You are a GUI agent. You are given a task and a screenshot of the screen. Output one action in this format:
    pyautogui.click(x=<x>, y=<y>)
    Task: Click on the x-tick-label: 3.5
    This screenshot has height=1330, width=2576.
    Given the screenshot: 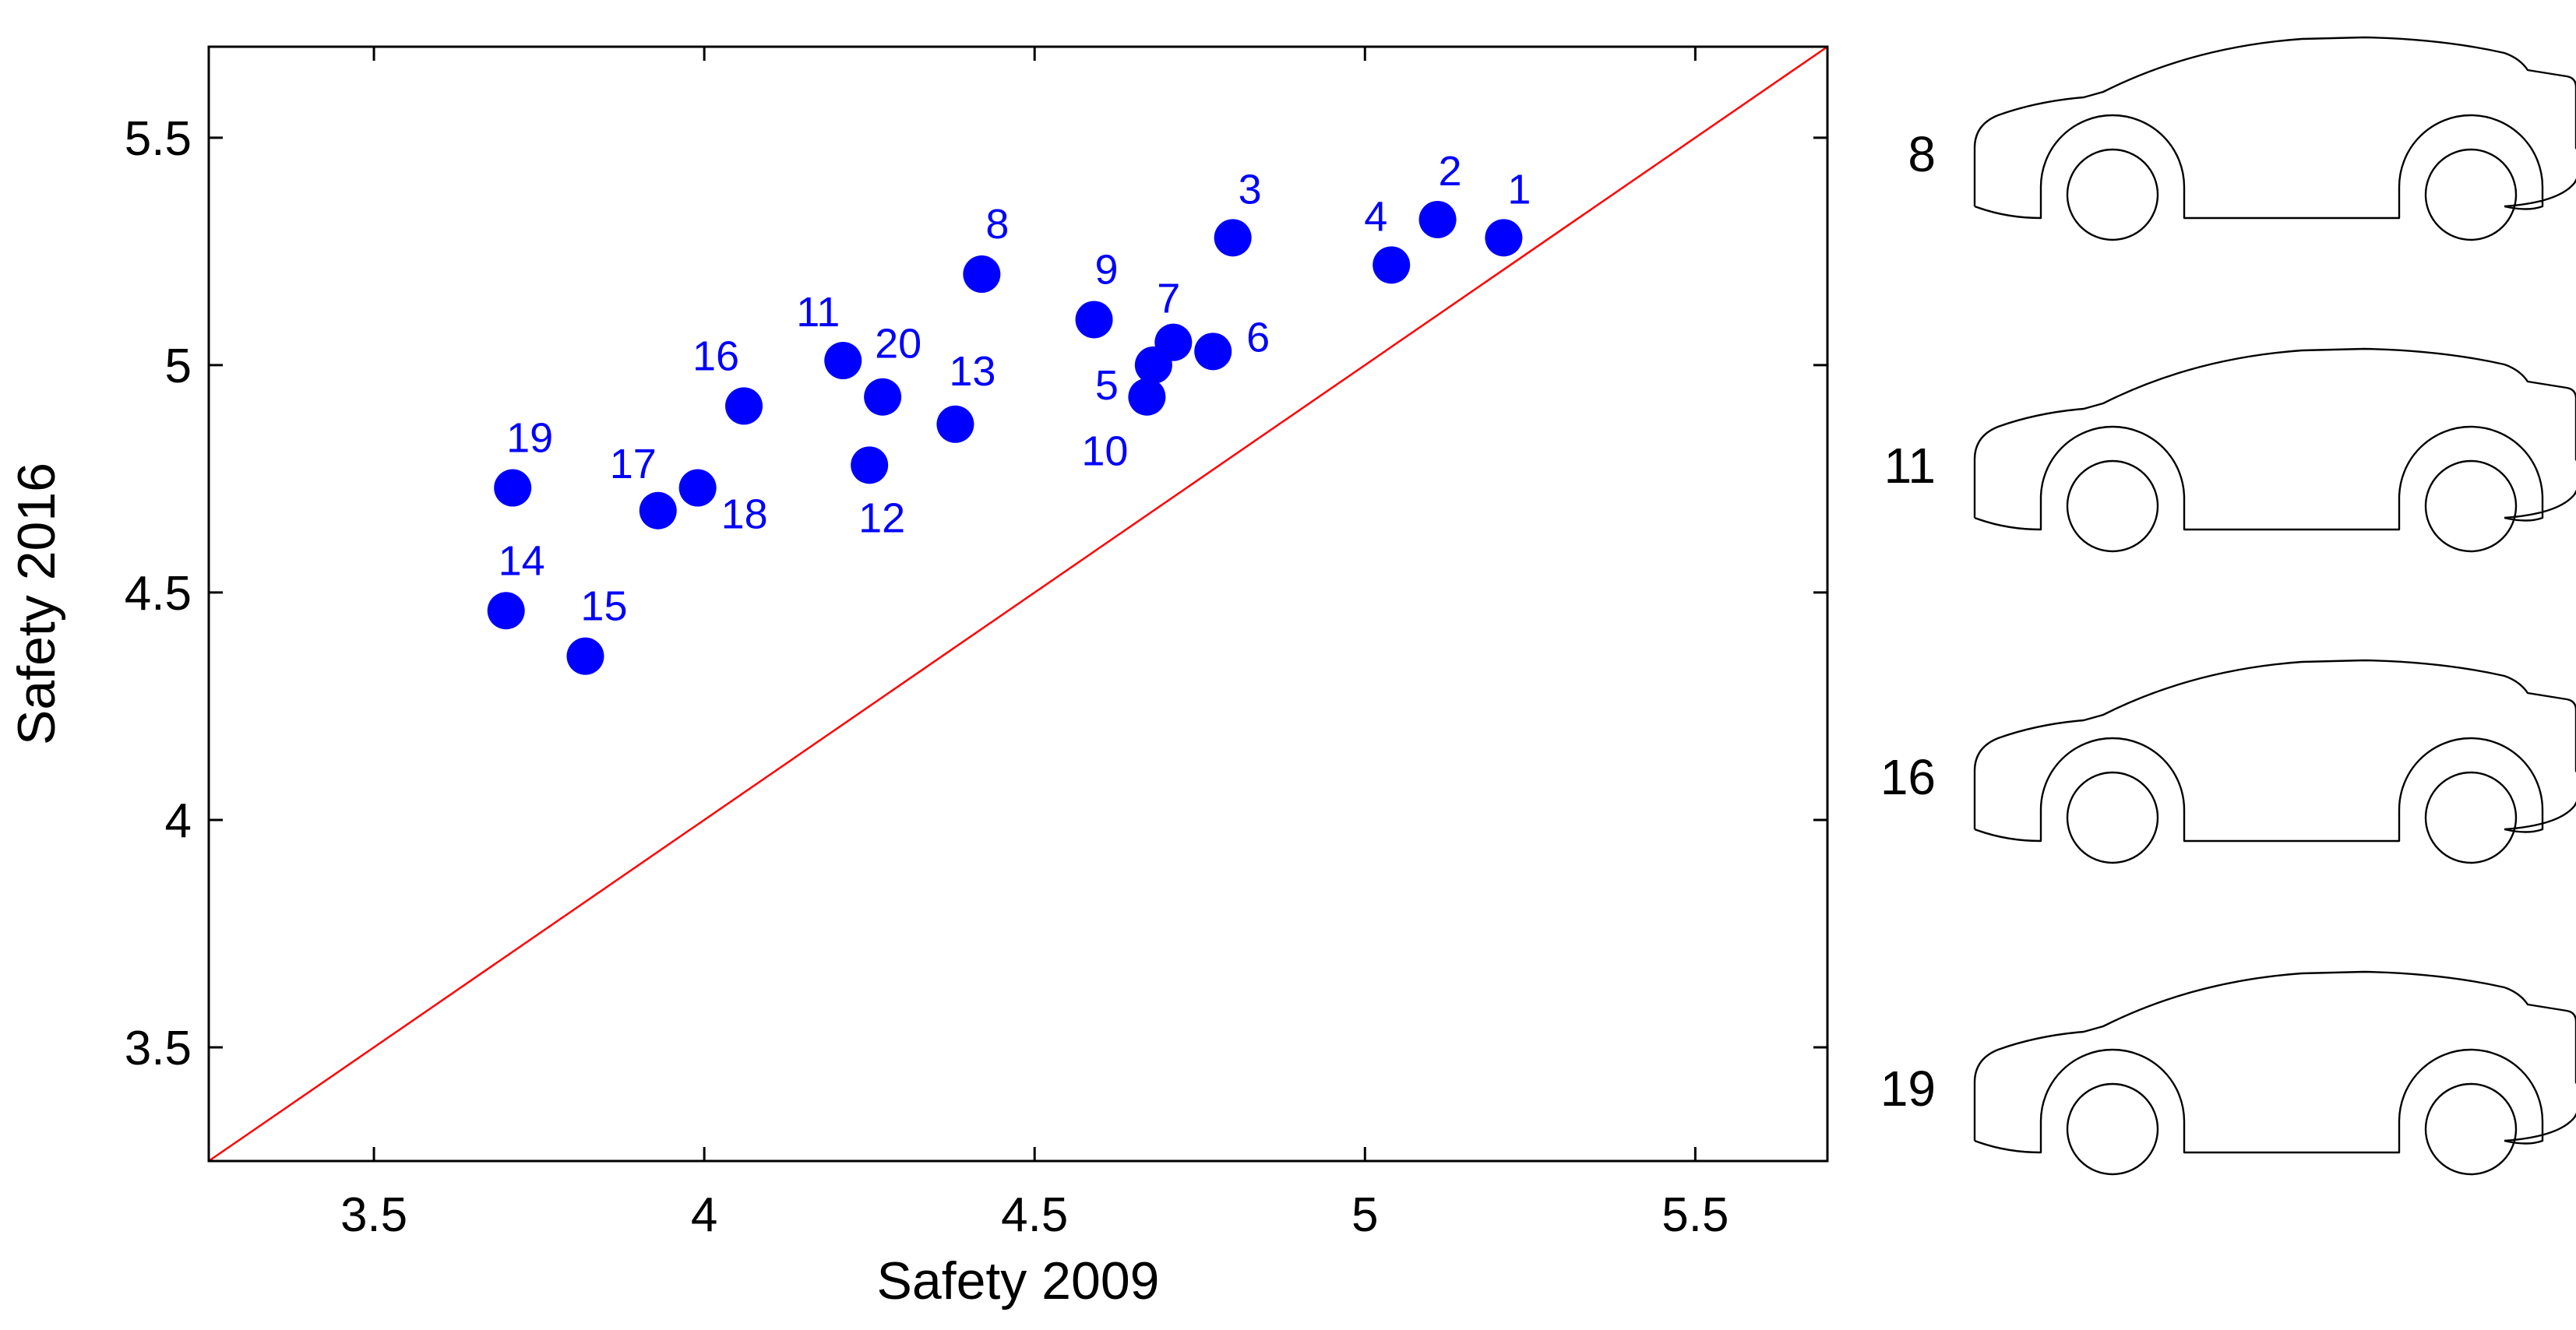 What is the action you would take?
    pyautogui.click(x=373, y=1215)
    